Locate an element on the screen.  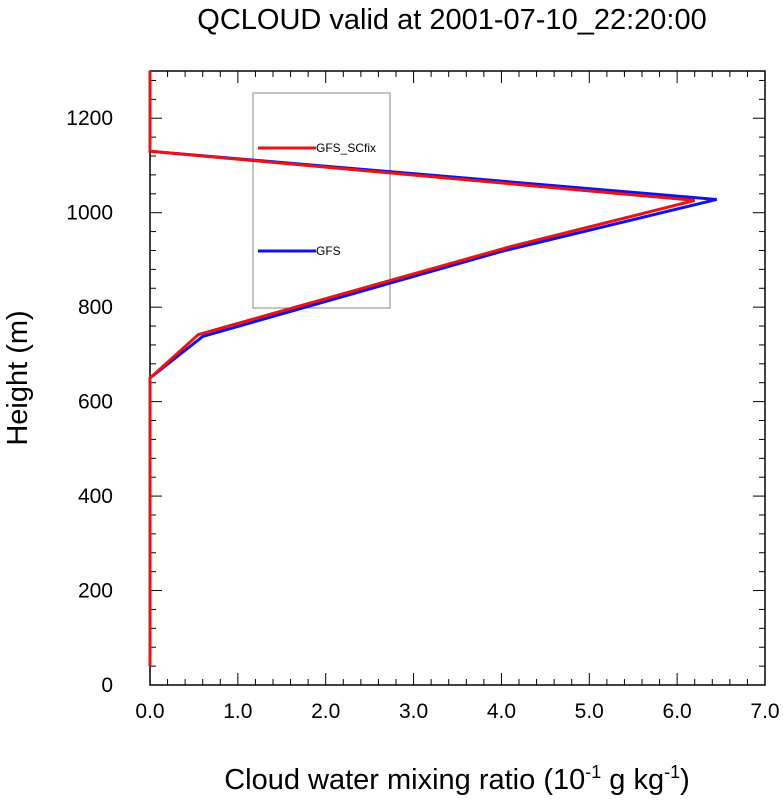
x-axis-label: Cloud water mixing ratio (10-1 g kg-1) is located at coordinates (457, 779).